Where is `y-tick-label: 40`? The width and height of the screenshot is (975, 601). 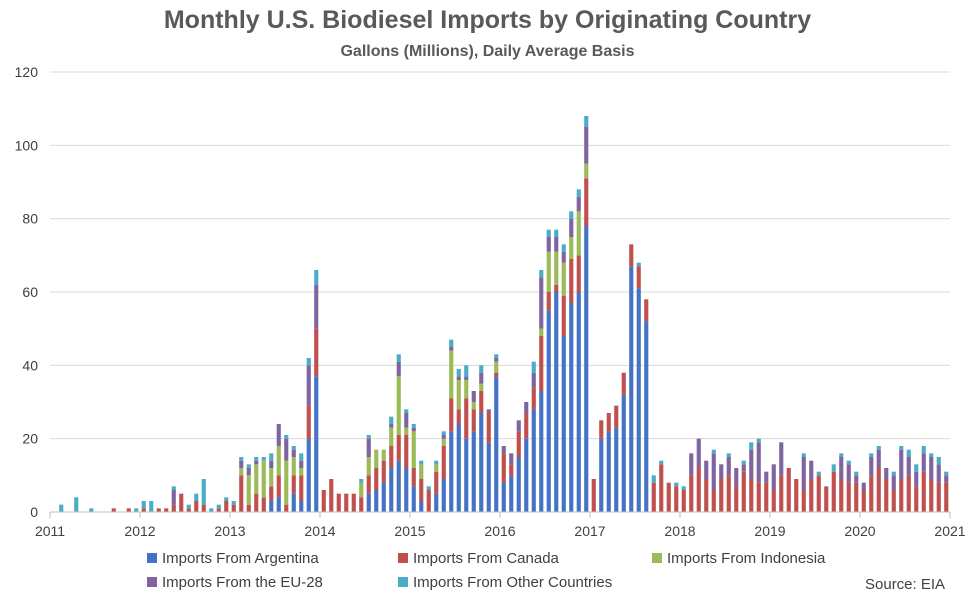
y-tick-label: 40 is located at coordinates (30, 365).